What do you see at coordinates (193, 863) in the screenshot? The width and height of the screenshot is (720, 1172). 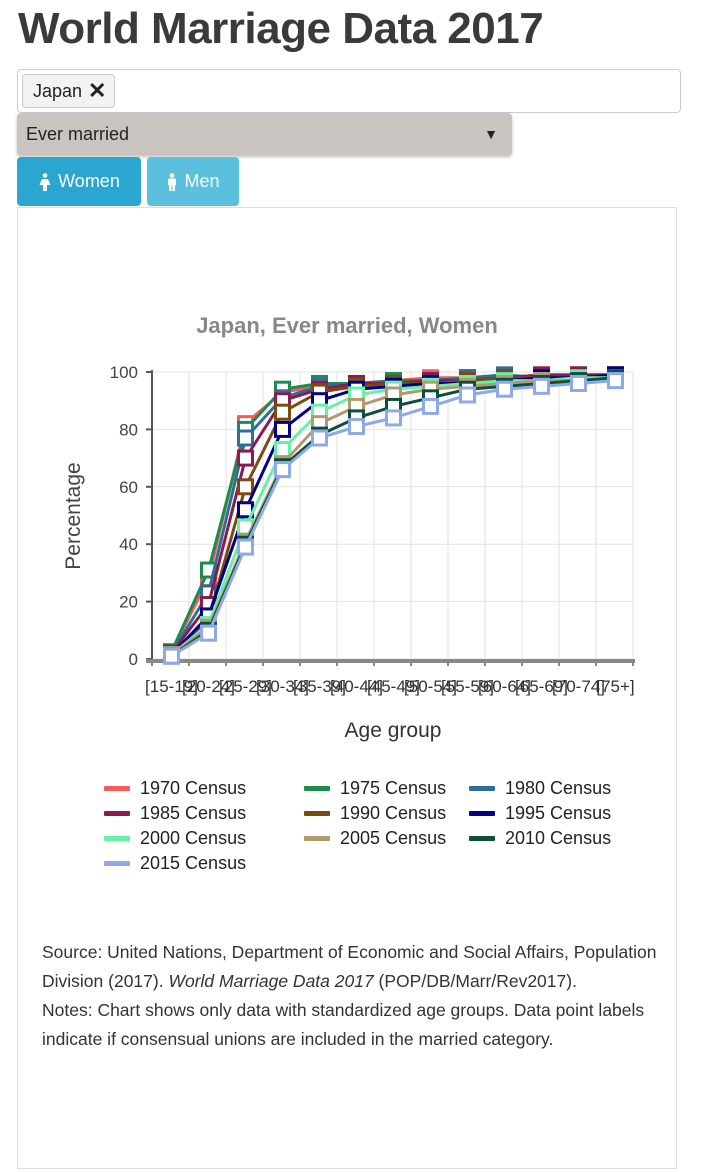 I see `legend-label: 2015 Census` at bounding box center [193, 863].